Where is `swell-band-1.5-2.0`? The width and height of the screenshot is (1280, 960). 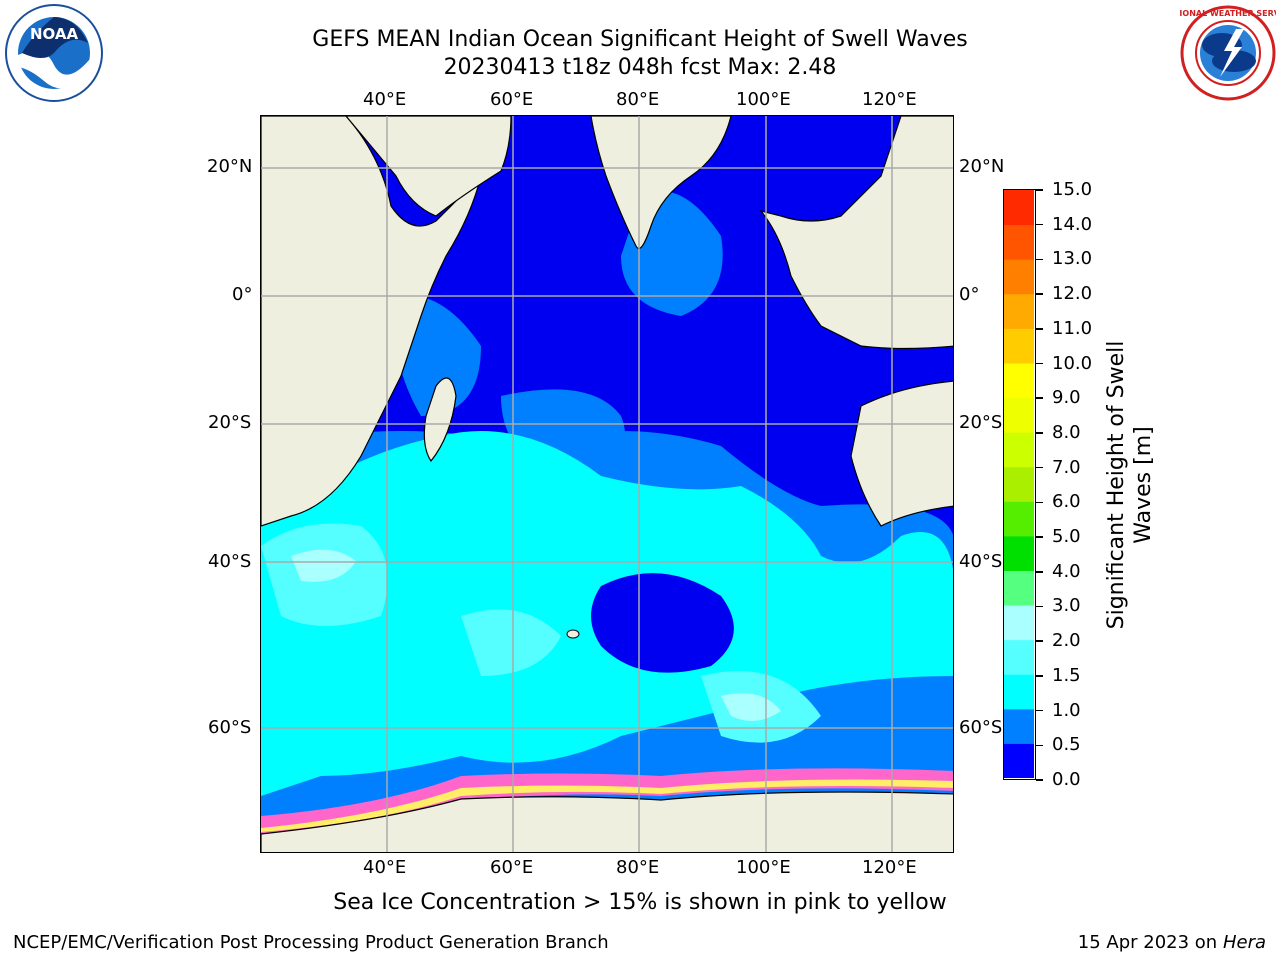
swell-band-1.5-2.0 is located at coordinates (541, 633).